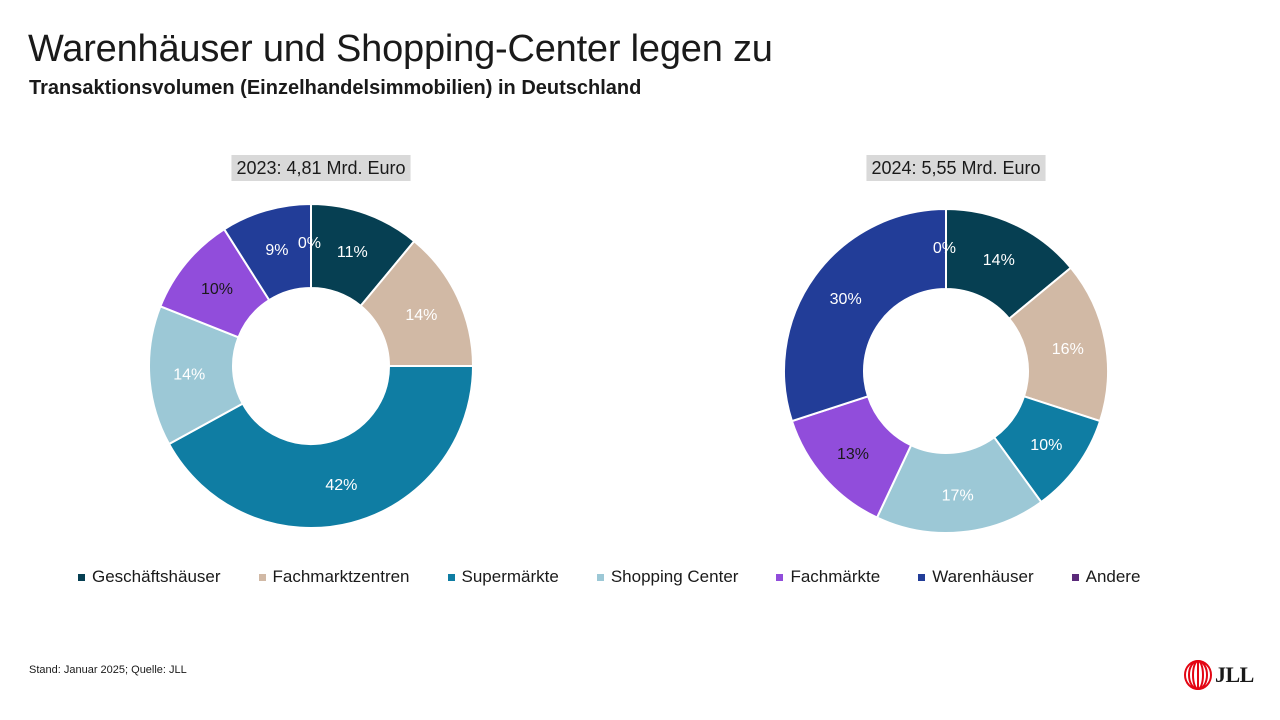 Image resolution: width=1280 pixels, height=720 pixels. I want to click on legend-label-3: Shopping Center, so click(674, 576).